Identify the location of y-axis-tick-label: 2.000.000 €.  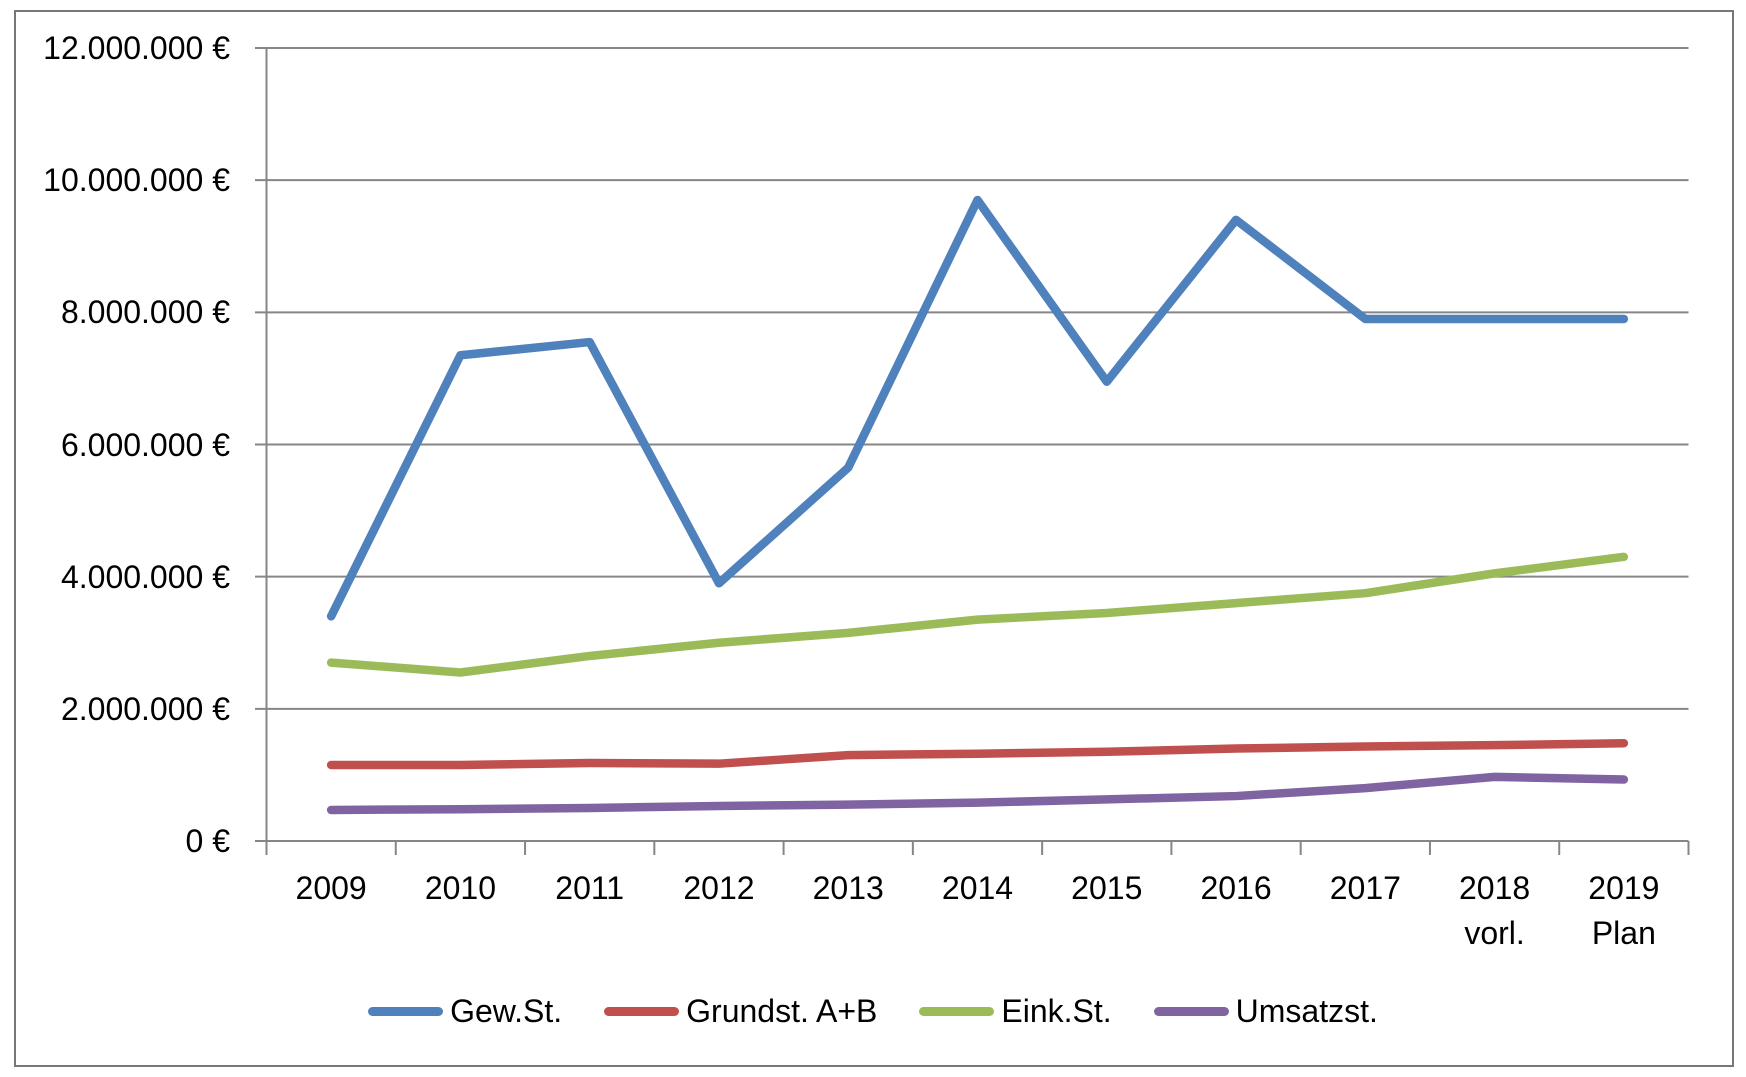
(145, 708).